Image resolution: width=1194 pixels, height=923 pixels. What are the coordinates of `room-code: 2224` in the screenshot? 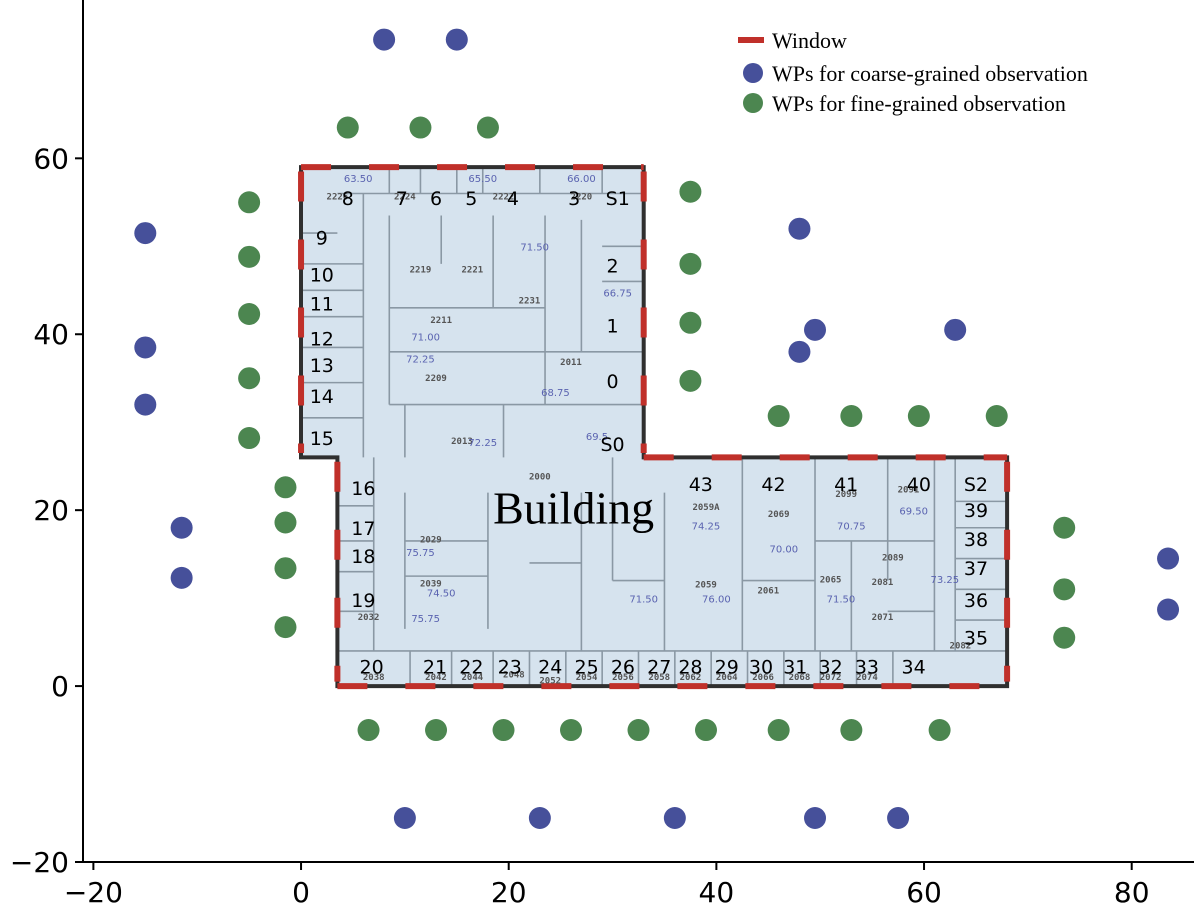 It's located at (405, 198).